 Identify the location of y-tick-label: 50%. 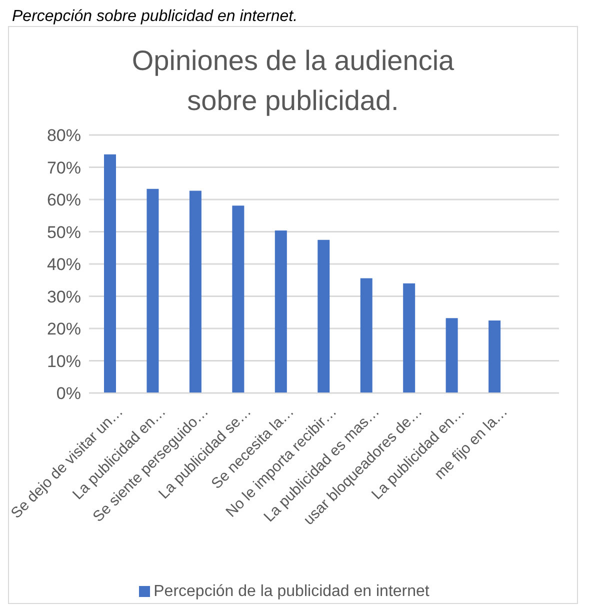
(63, 232).